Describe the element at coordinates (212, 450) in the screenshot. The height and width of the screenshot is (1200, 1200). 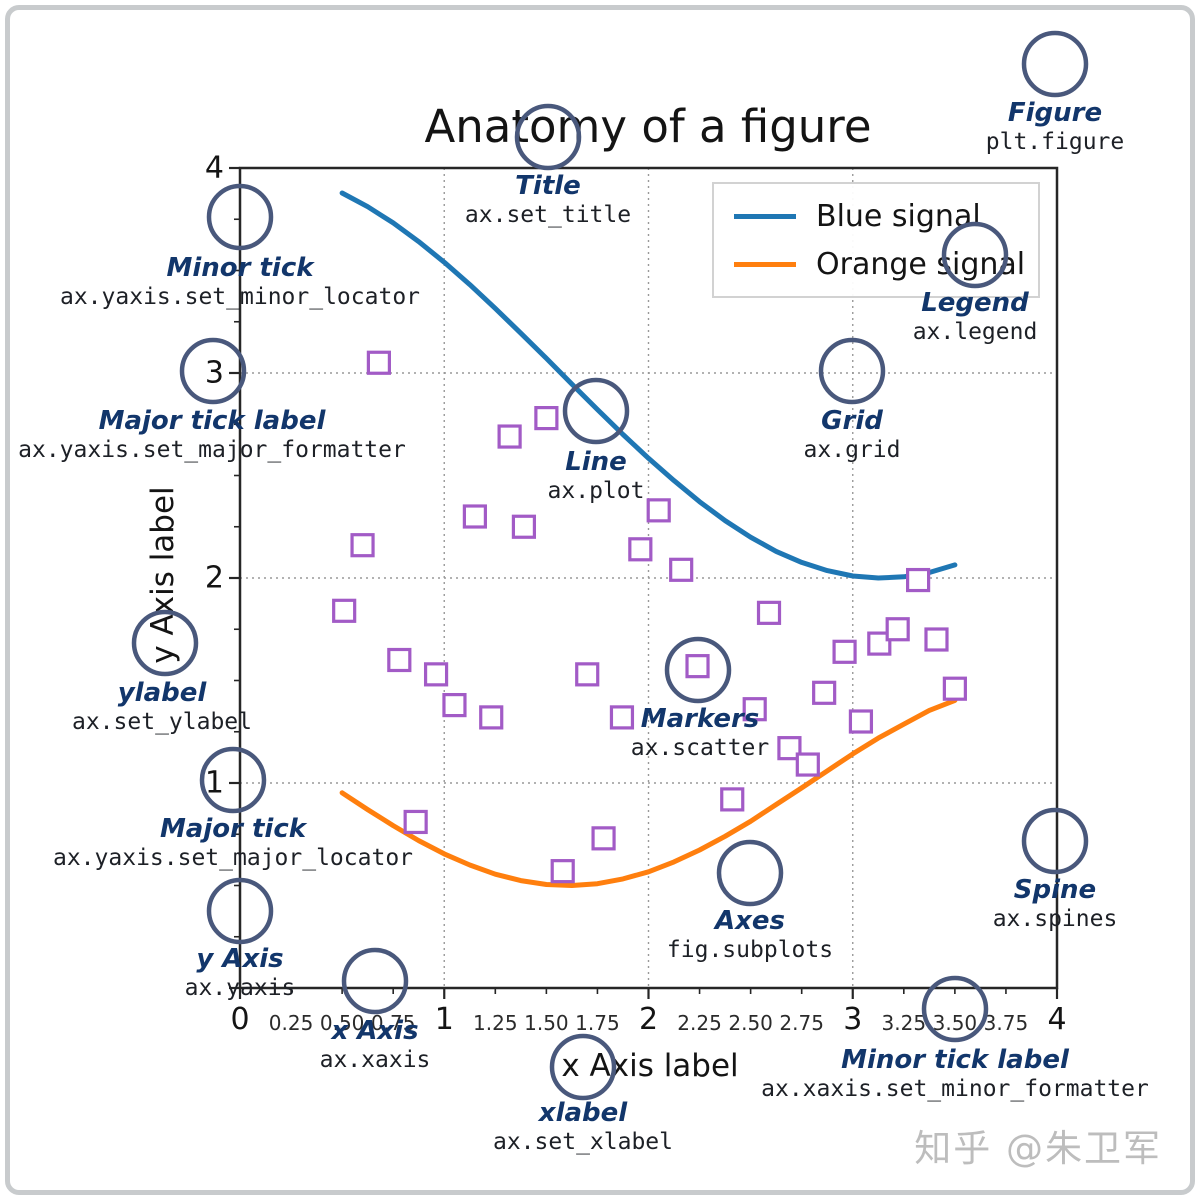
I see `annotation-code: ax.yaxis.set_major_formatter` at that location.